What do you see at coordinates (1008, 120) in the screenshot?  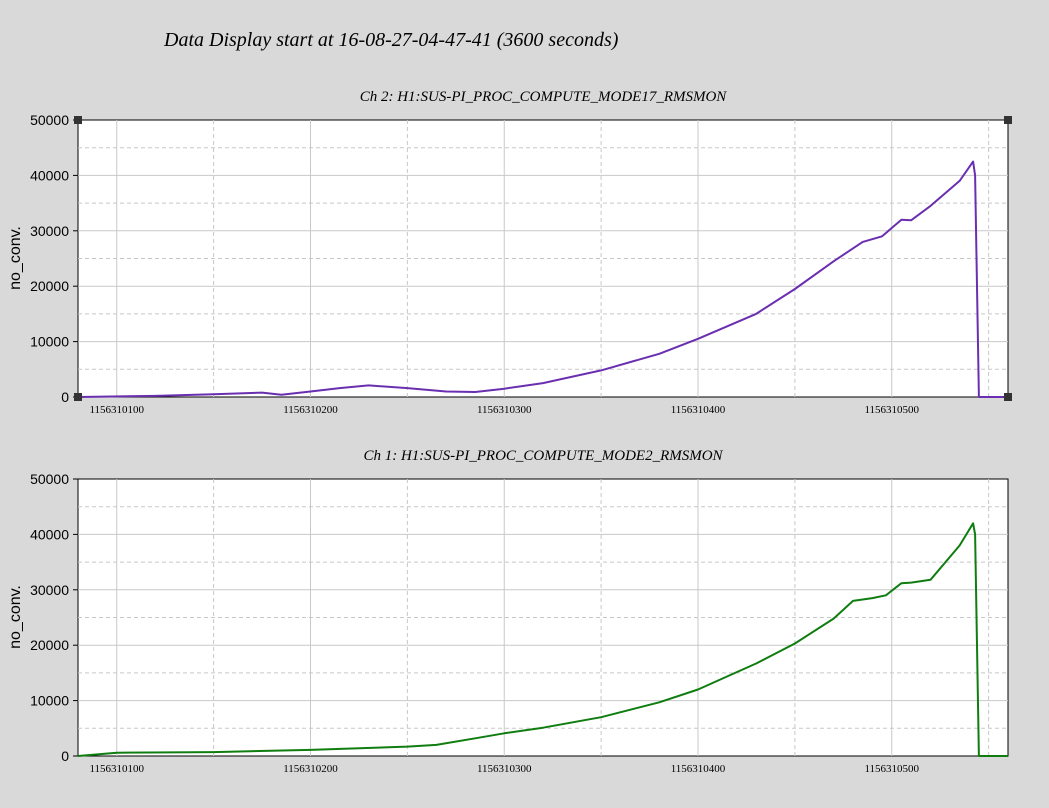 I see `resize-handle-top-right` at bounding box center [1008, 120].